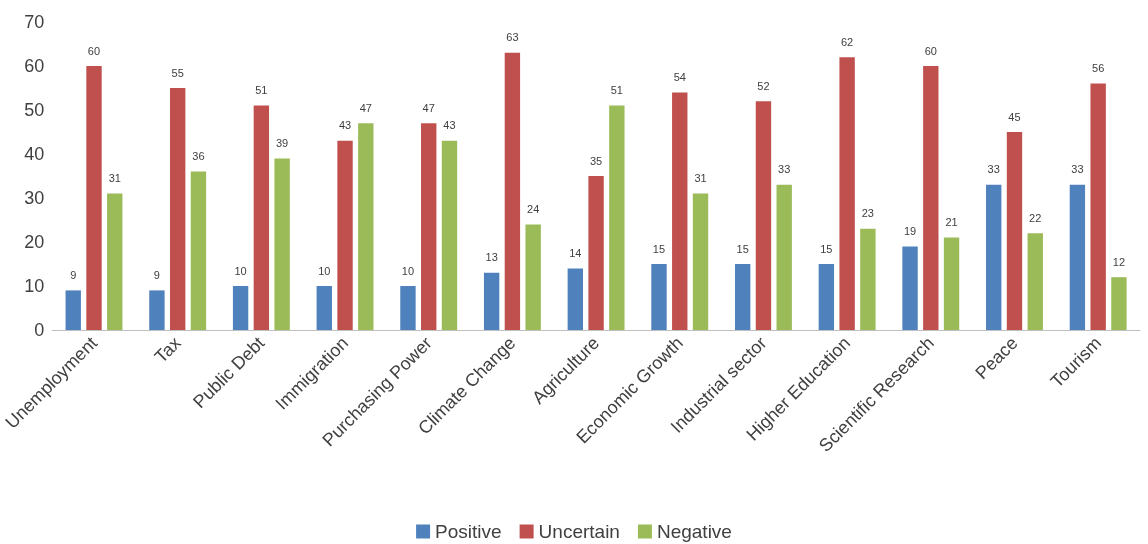  What do you see at coordinates (167, 349) in the screenshot?
I see `x-tick-label: Tax` at bounding box center [167, 349].